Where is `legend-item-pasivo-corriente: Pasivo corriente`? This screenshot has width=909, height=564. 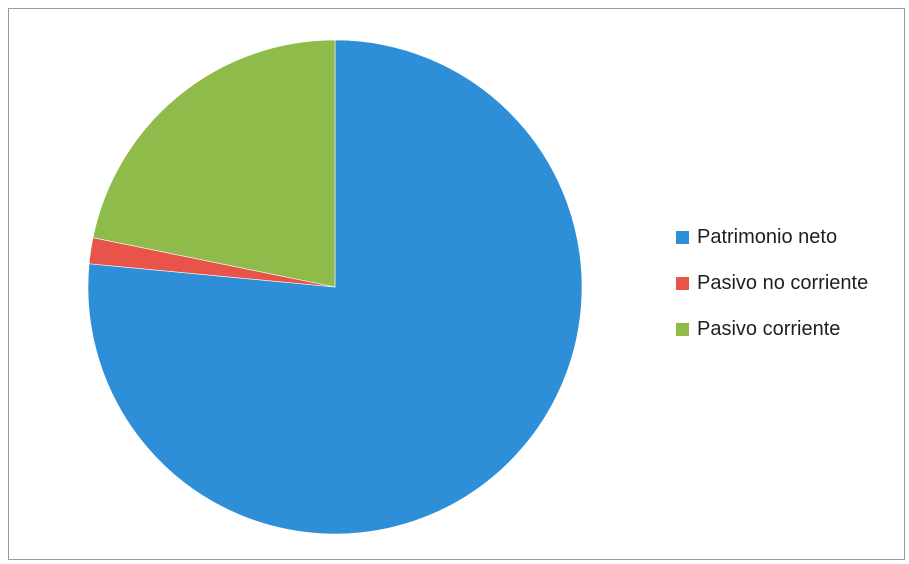 legend-item-pasivo-corriente: Pasivo corriente is located at coordinates (788, 329).